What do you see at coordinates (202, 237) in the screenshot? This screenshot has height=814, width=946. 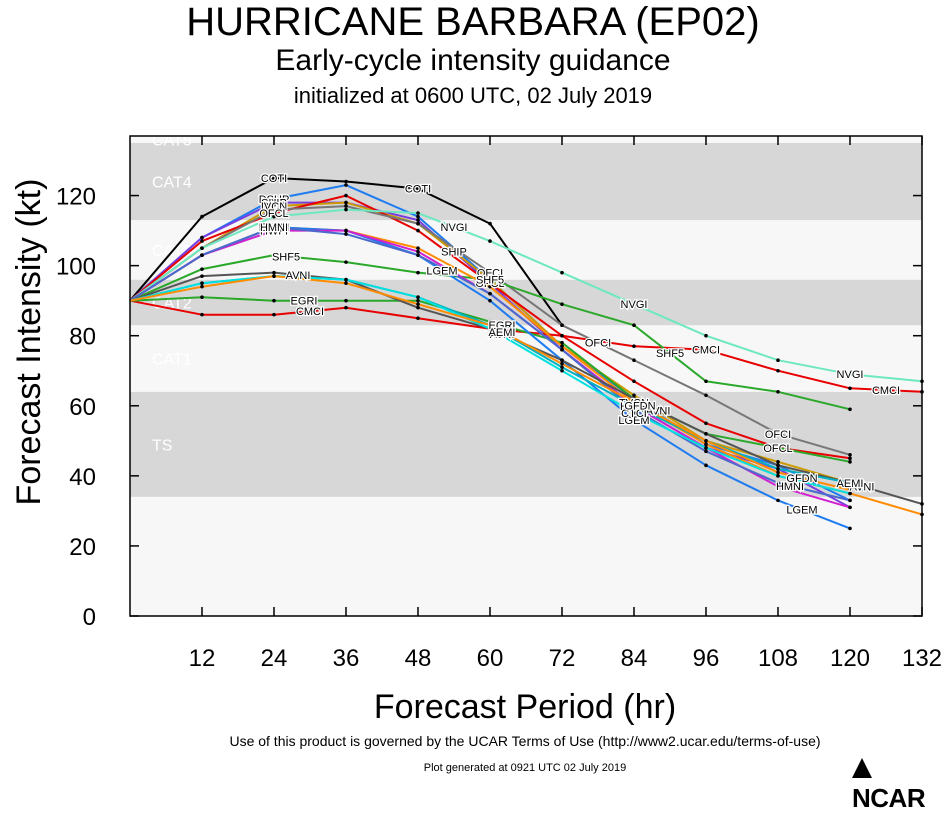 I see `data-point-ship` at bounding box center [202, 237].